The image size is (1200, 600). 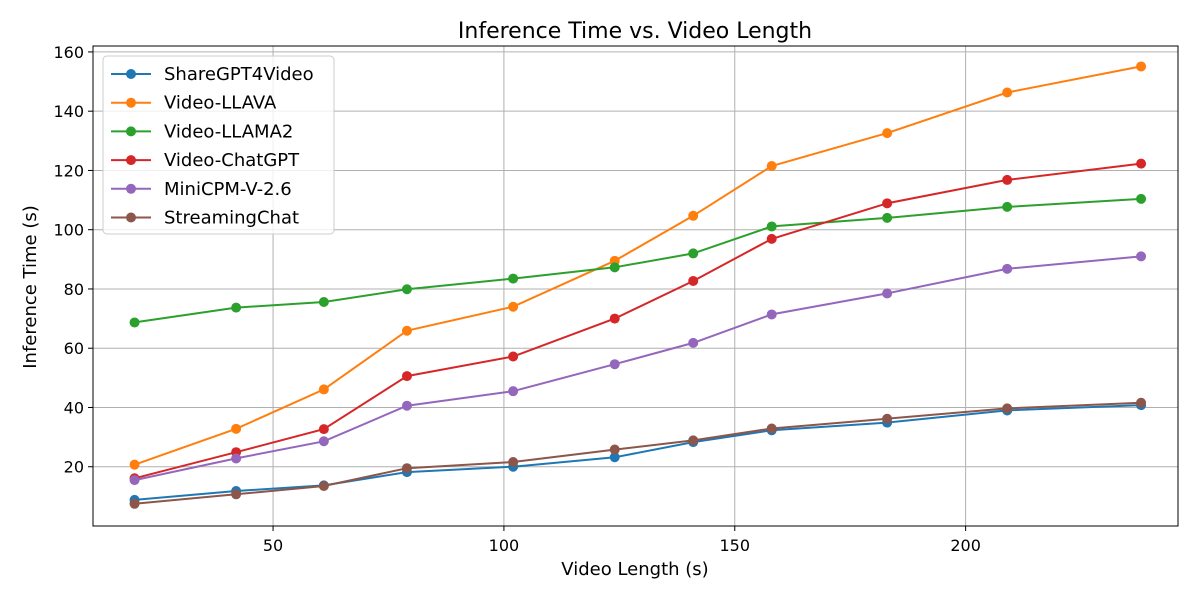 What do you see at coordinates (239, 74) in the screenshot?
I see `legend-label: ShareGPT4Video` at bounding box center [239, 74].